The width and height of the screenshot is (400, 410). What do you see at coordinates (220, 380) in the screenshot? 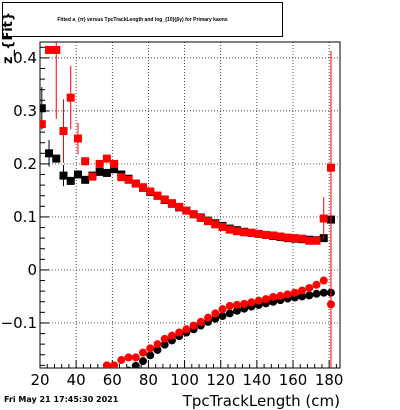
I see `x-tick-label: 120` at bounding box center [220, 380].